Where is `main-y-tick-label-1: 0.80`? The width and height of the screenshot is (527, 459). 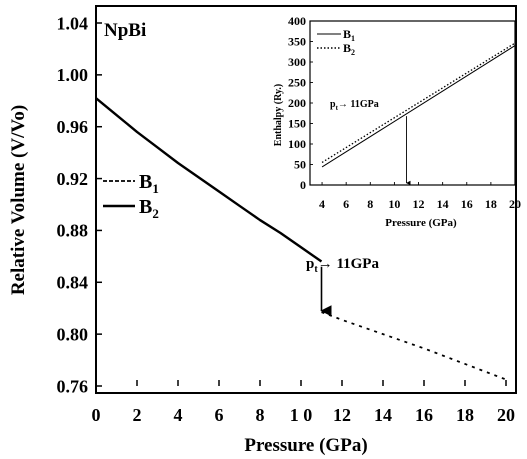 main-y-tick-label-1: 0.80 is located at coordinates (73, 334).